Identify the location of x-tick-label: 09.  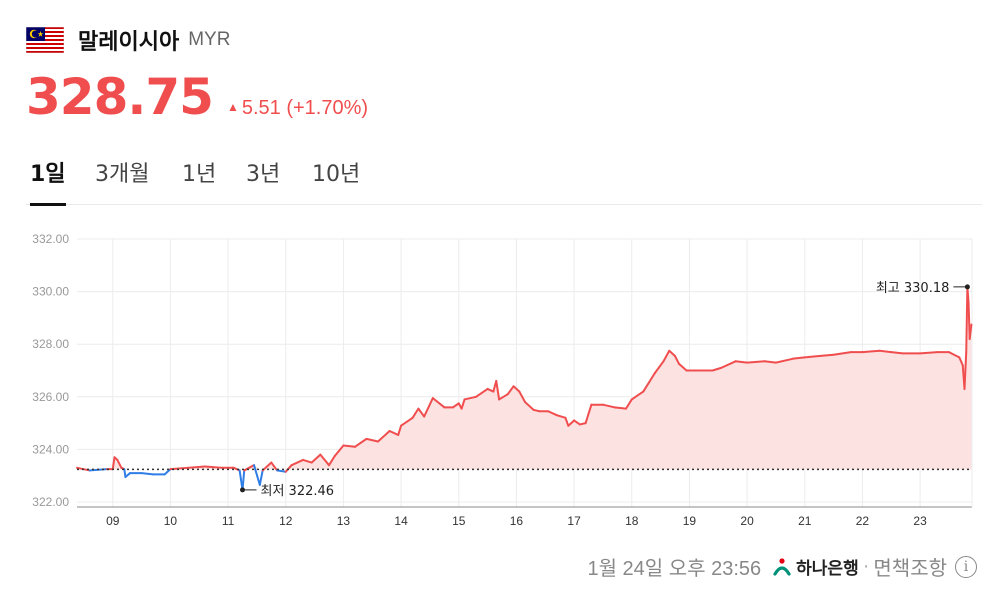
(113, 519).